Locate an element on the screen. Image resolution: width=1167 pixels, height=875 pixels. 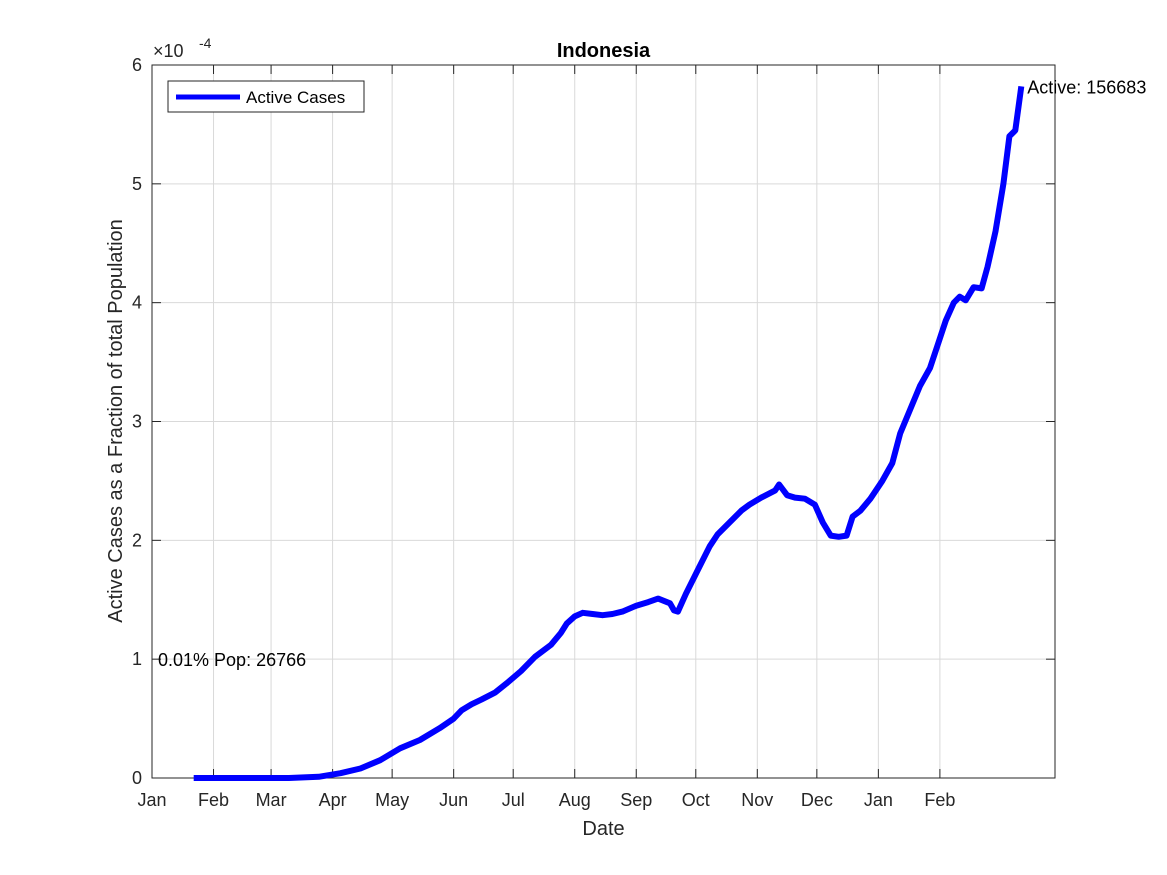
x-axis-label: Date is located at coordinates (603, 829).